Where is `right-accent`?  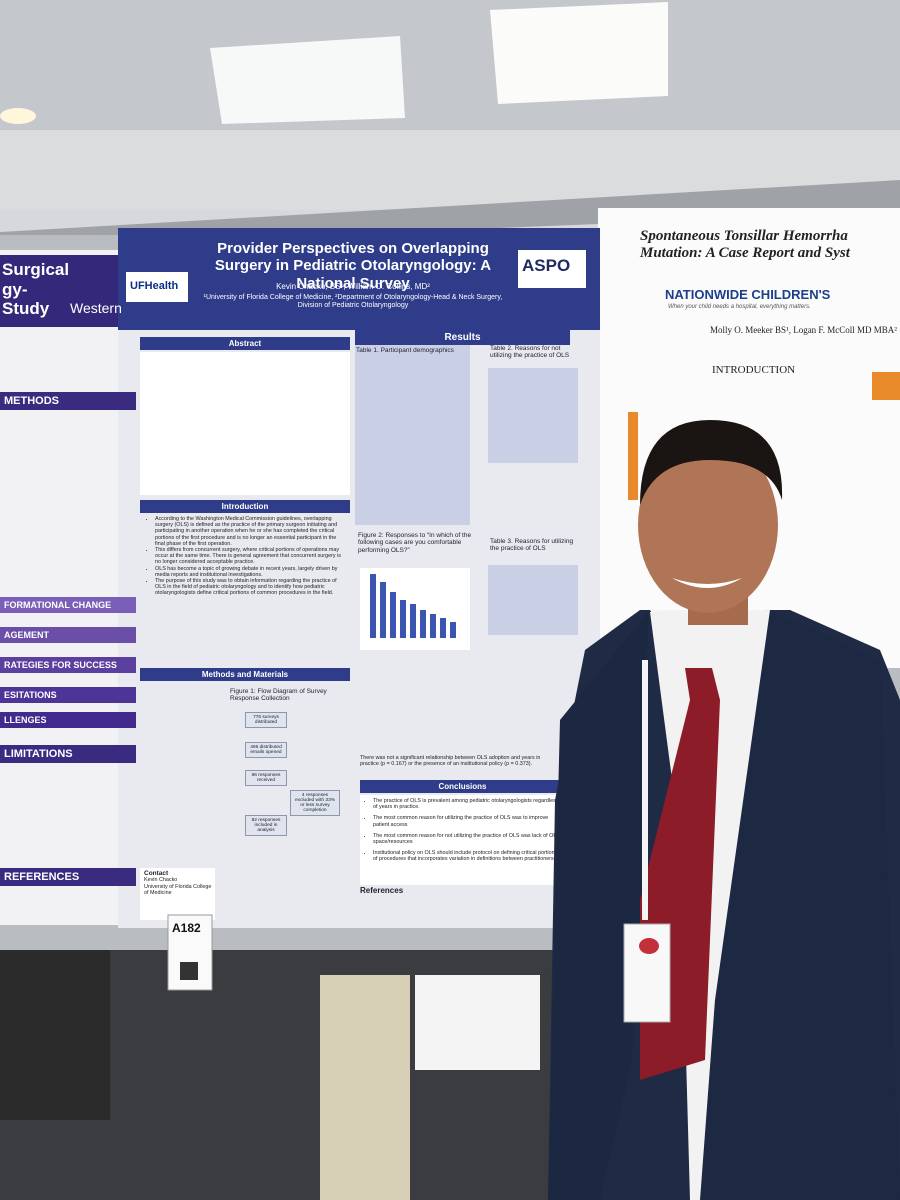
right-accent is located at coordinates (633, 456).